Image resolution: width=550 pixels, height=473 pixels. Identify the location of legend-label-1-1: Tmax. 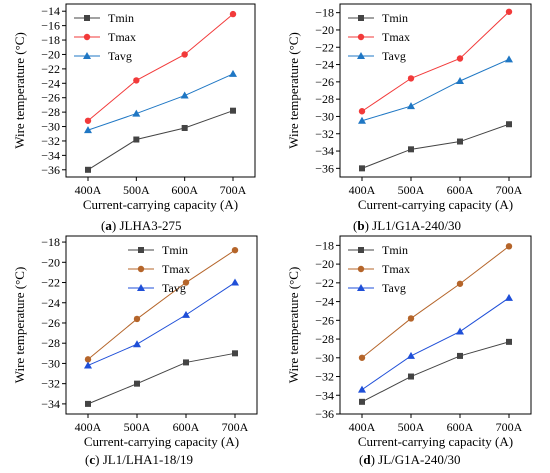
(396, 37).